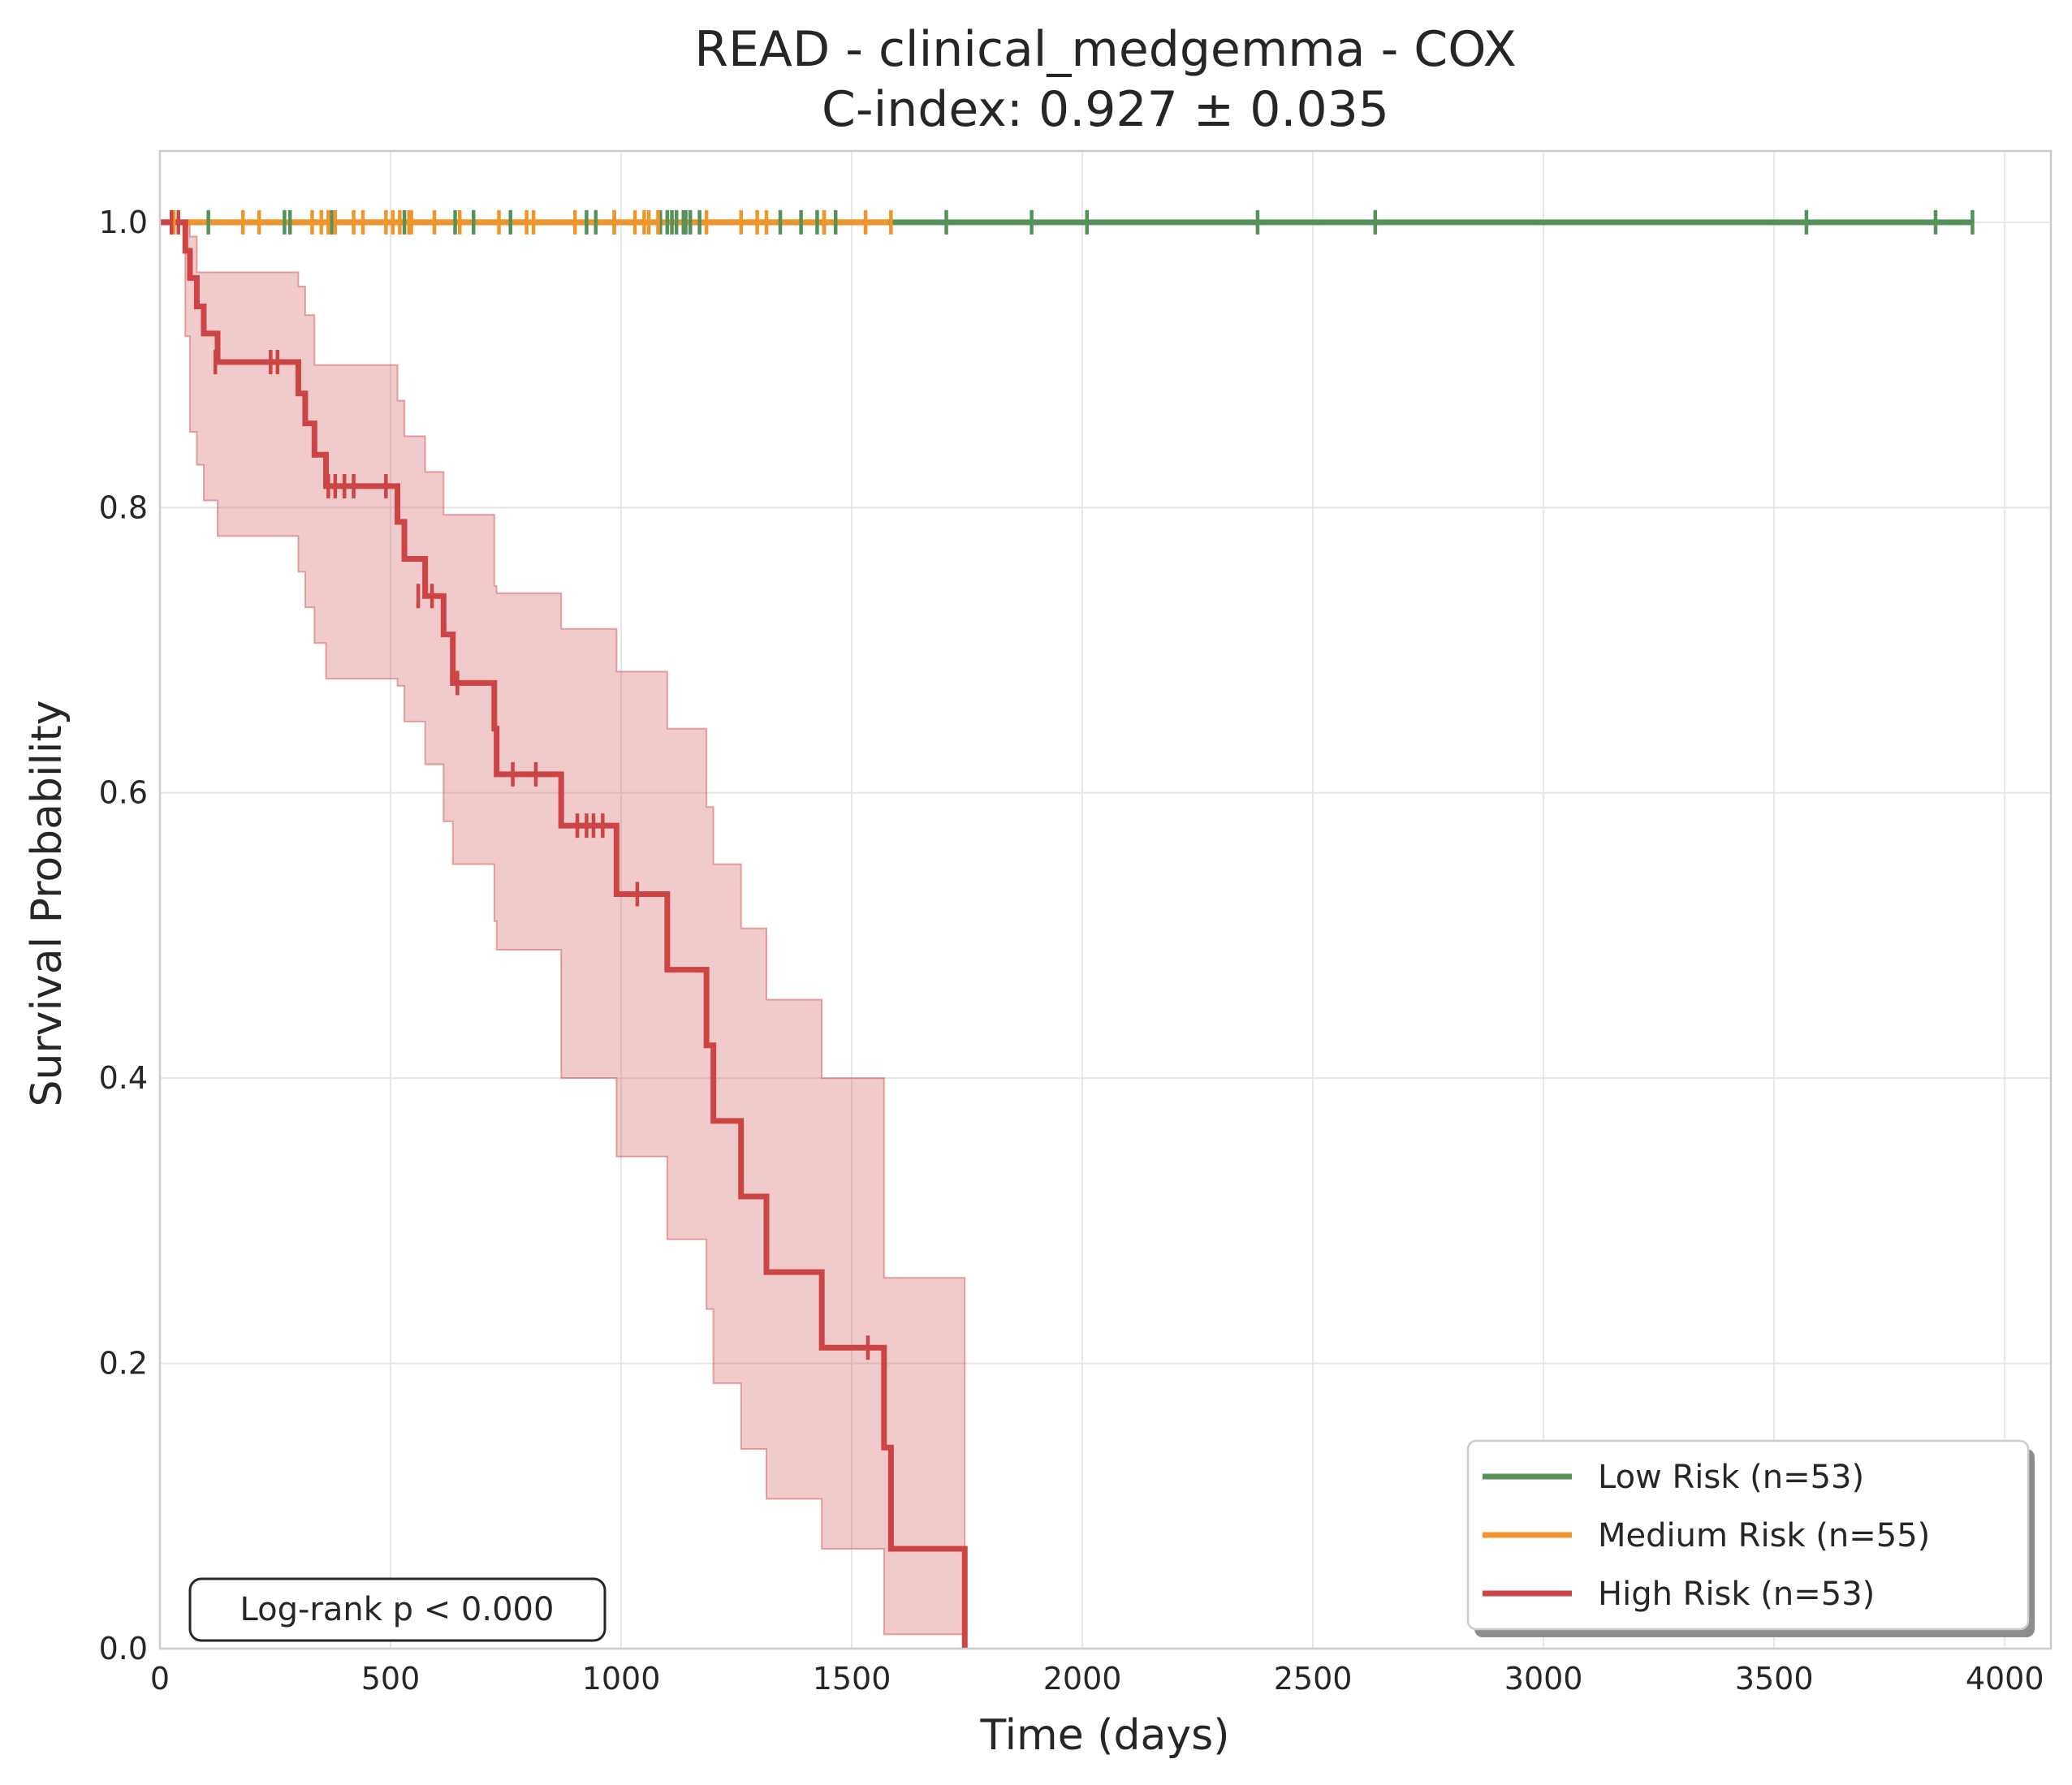 The width and height of the screenshot is (2072, 1785). What do you see at coordinates (391, 1679) in the screenshot?
I see `x-tick-label: 500` at bounding box center [391, 1679].